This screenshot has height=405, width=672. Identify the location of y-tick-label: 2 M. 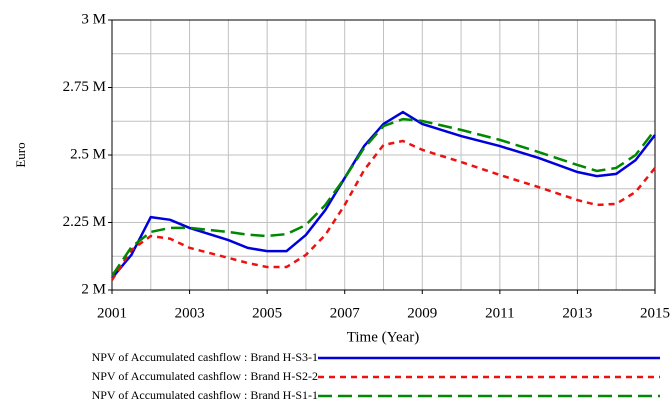
(93, 289).